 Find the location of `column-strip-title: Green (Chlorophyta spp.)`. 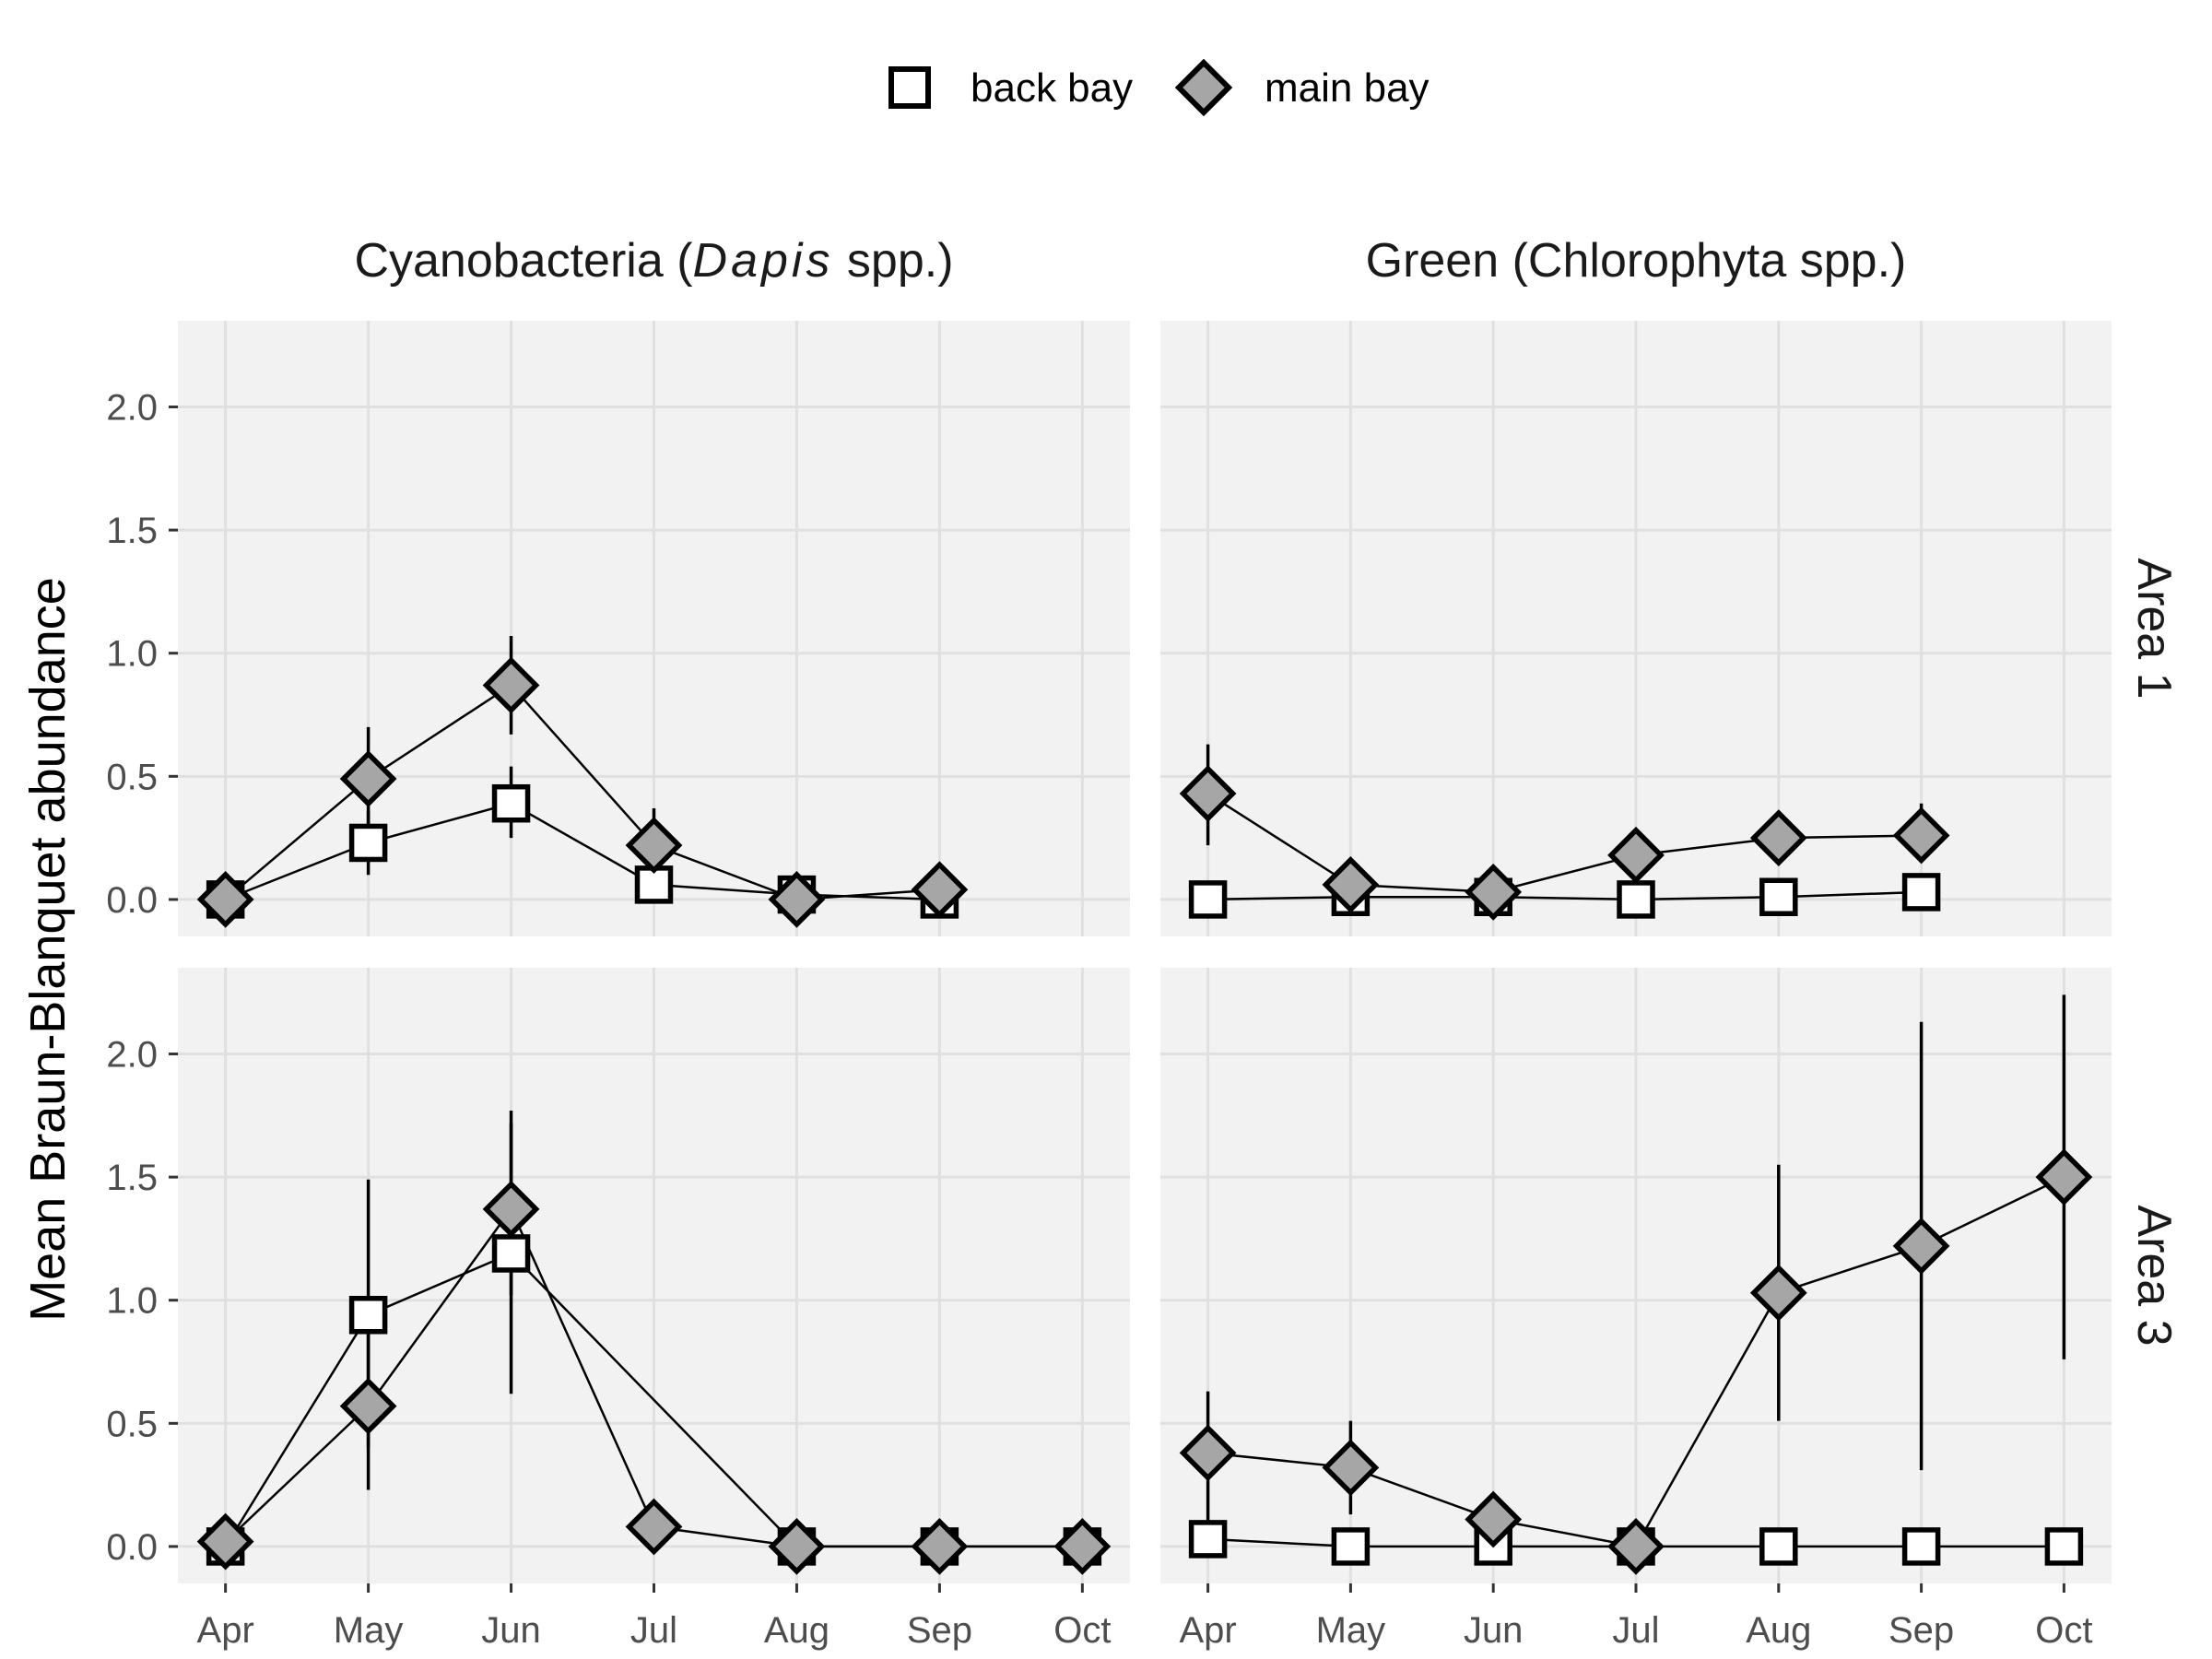

column-strip-title: Green (Chlorophyta spp.) is located at coordinates (1636, 261).